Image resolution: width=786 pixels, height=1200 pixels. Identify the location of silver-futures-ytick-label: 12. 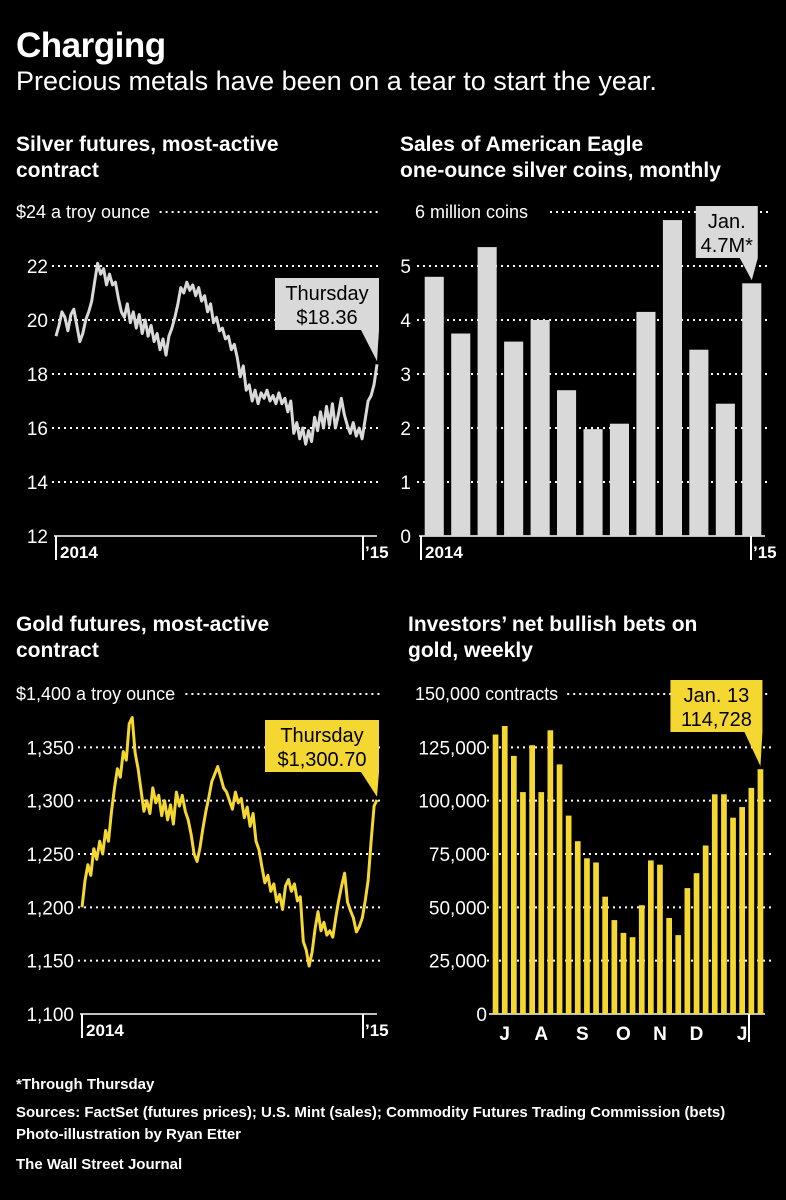
(37, 537).